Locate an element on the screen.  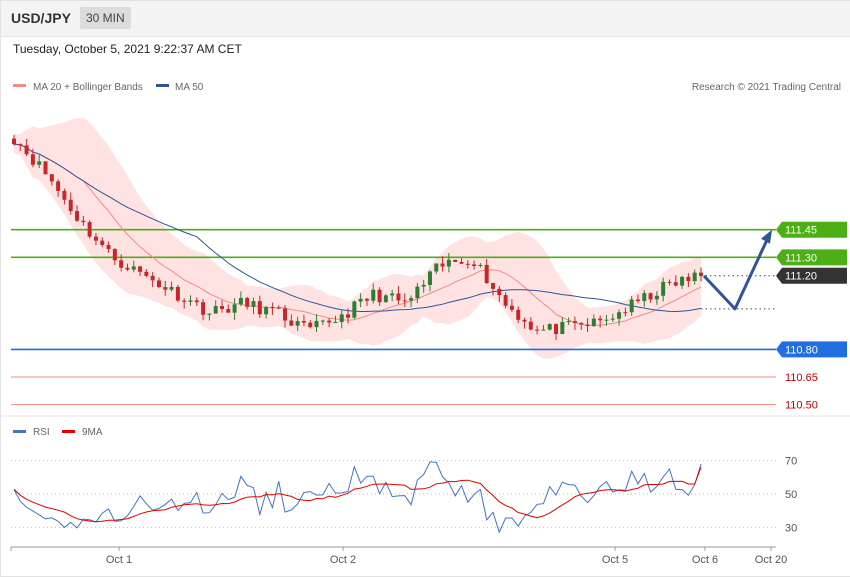
level-tag-110.80 is located at coordinates (811, 349).